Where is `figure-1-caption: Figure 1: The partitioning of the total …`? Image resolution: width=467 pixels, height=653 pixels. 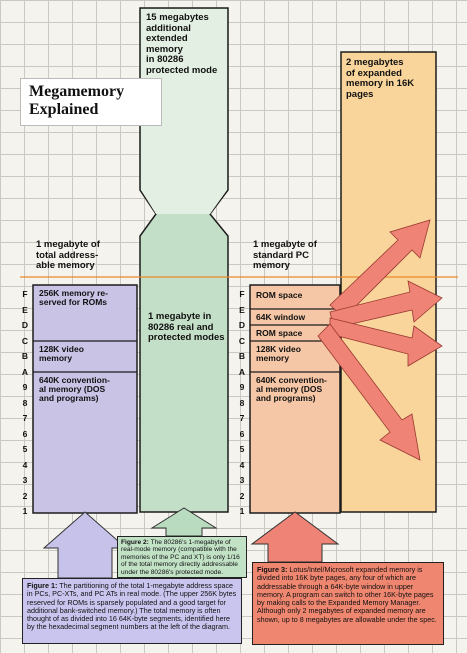
figure-1-caption: Figure 1: The partitioning of the total … is located at coordinates (132, 611).